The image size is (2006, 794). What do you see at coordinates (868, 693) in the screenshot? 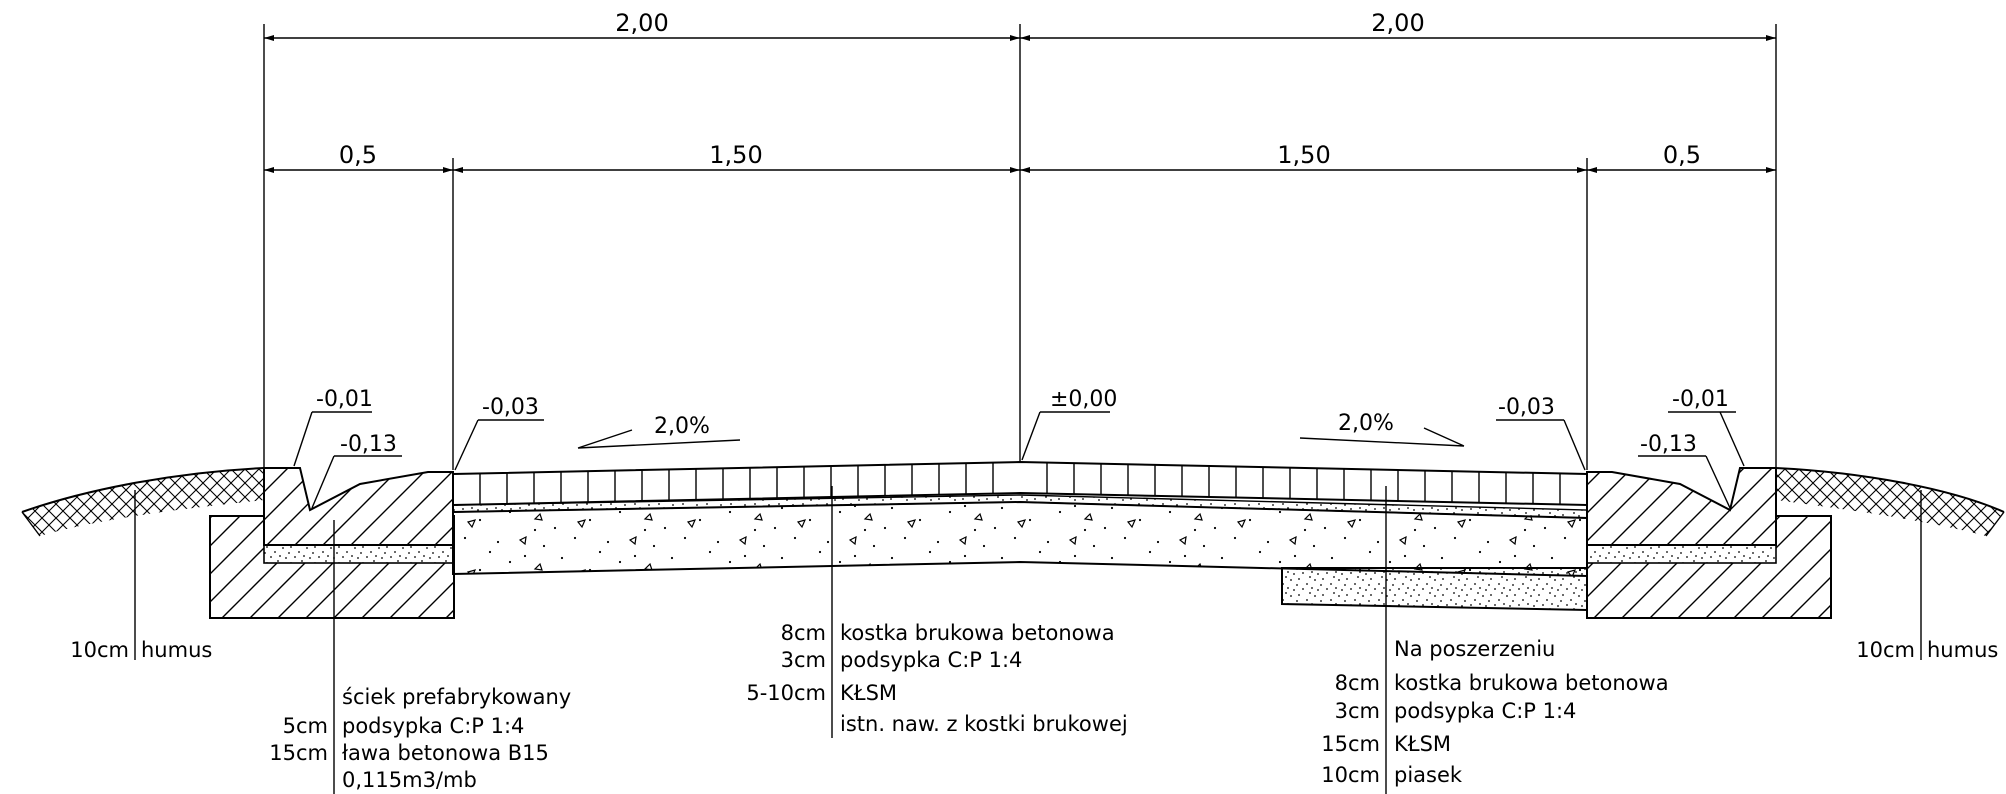
I see `center-row-3-material: KŁSM` at bounding box center [868, 693].